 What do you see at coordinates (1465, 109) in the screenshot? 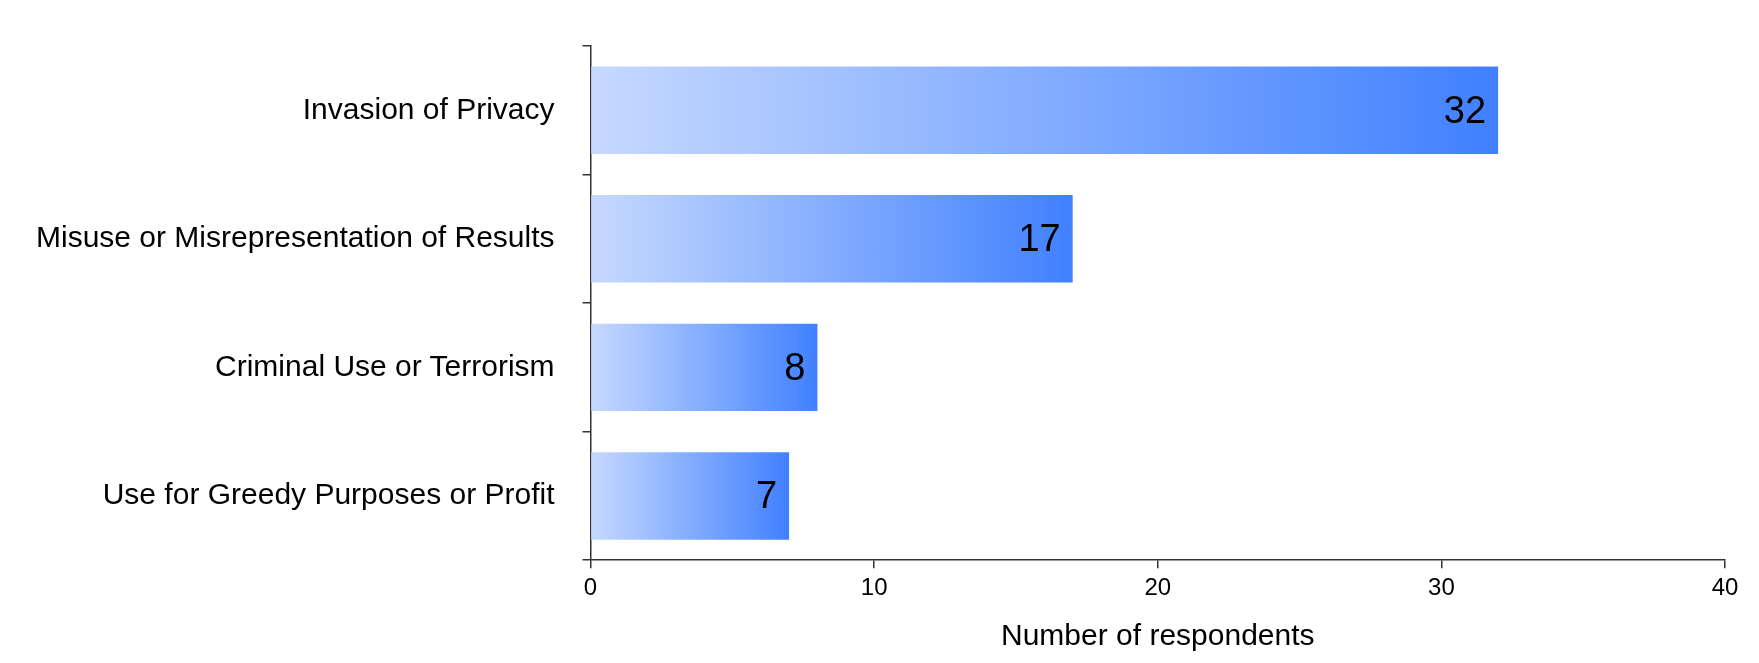
I see `data-label: 32` at bounding box center [1465, 109].